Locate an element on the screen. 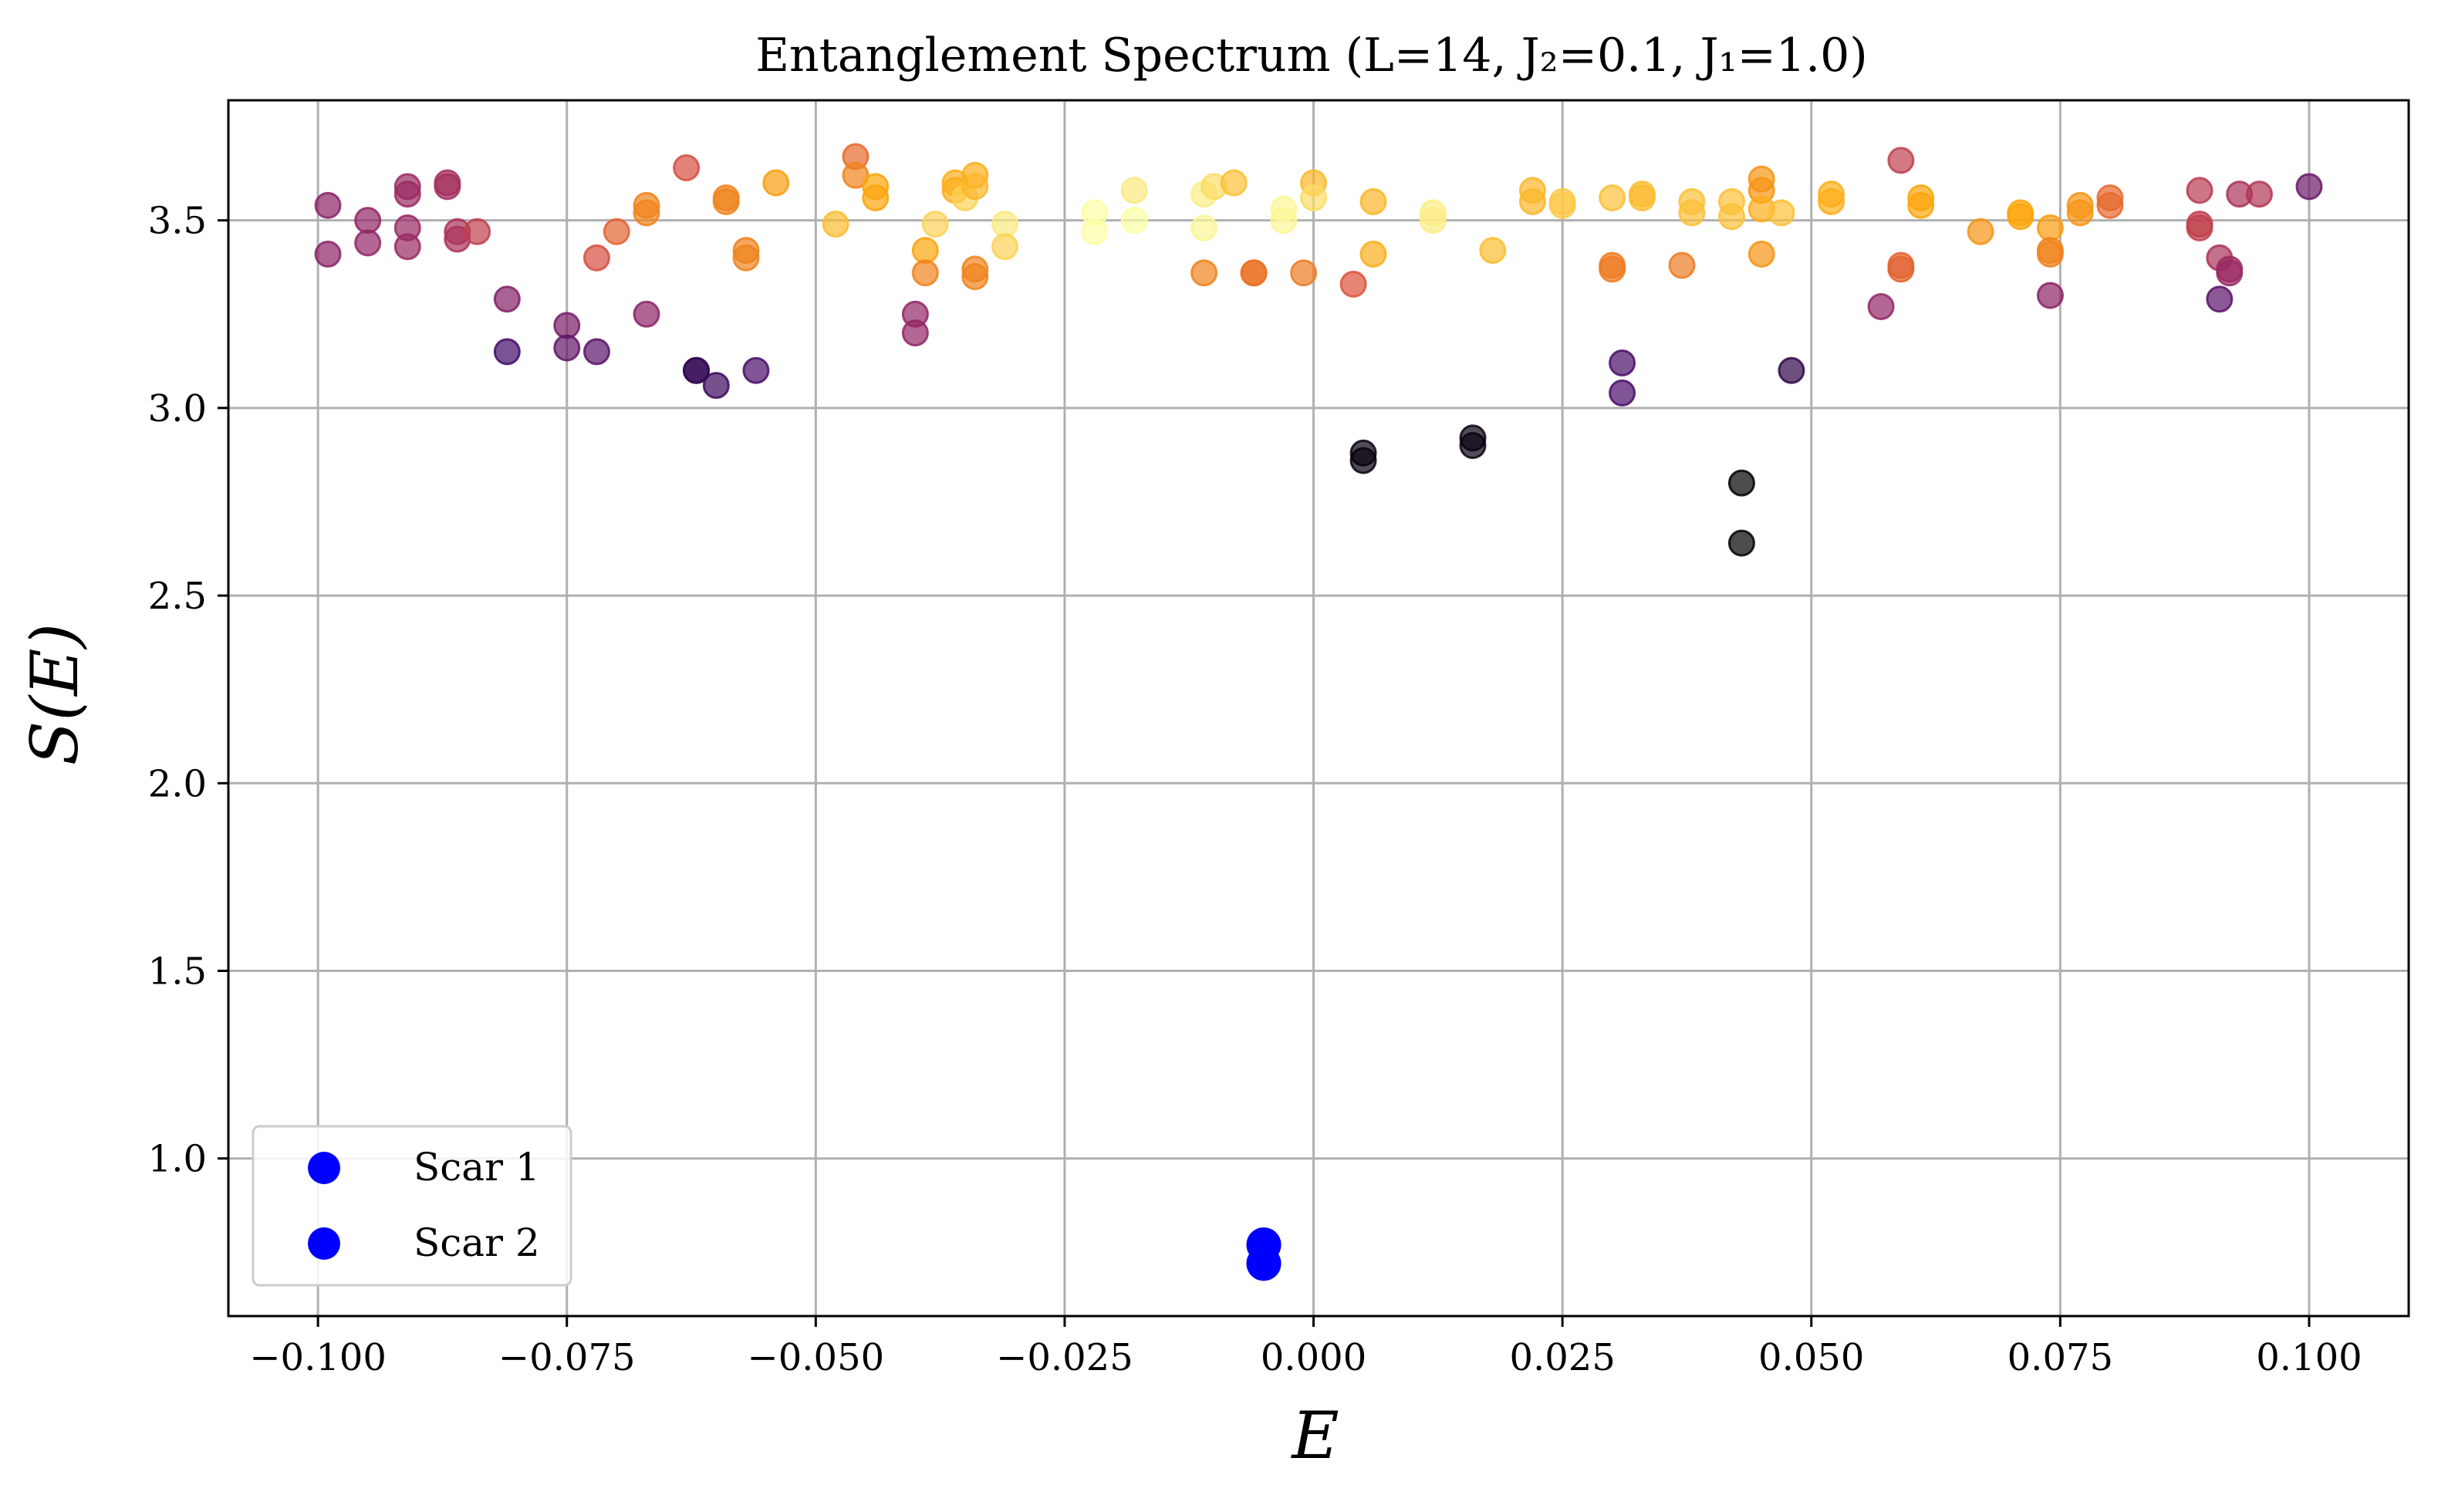  x-tick-label: −0.100 is located at coordinates (318, 1357).